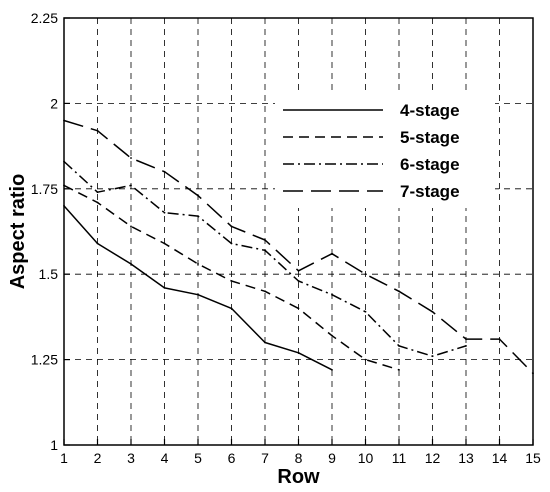  What do you see at coordinates (430, 110) in the screenshot?
I see `legend-label-4-stage: 4-stage` at bounding box center [430, 110].